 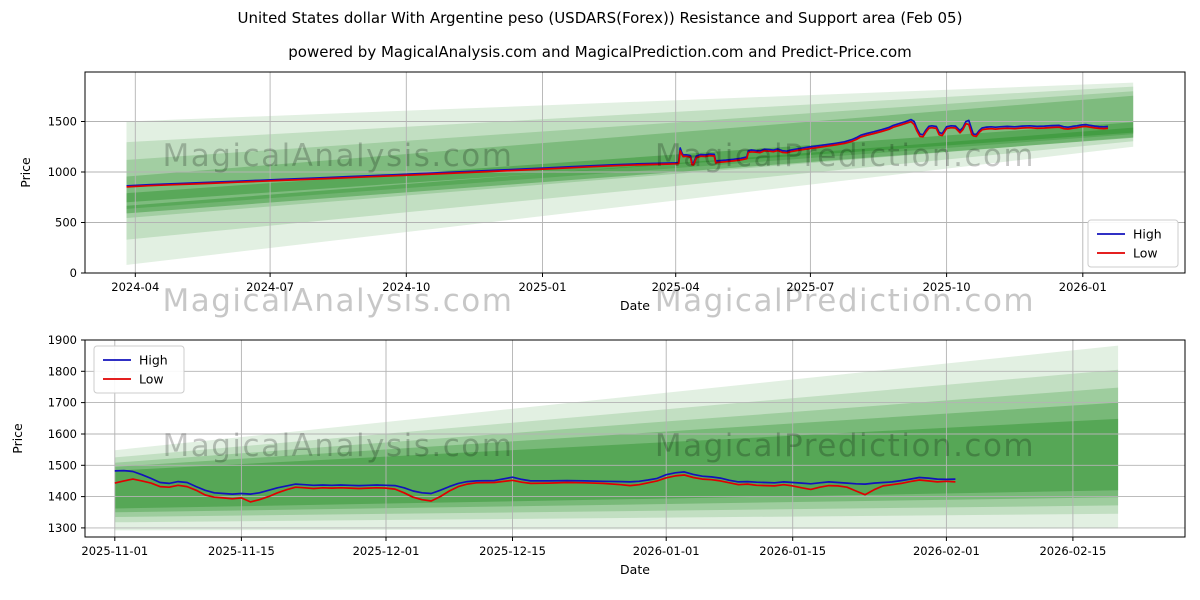 I want to click on x-tick-label: 2025-11-01, so click(x=114, y=551).